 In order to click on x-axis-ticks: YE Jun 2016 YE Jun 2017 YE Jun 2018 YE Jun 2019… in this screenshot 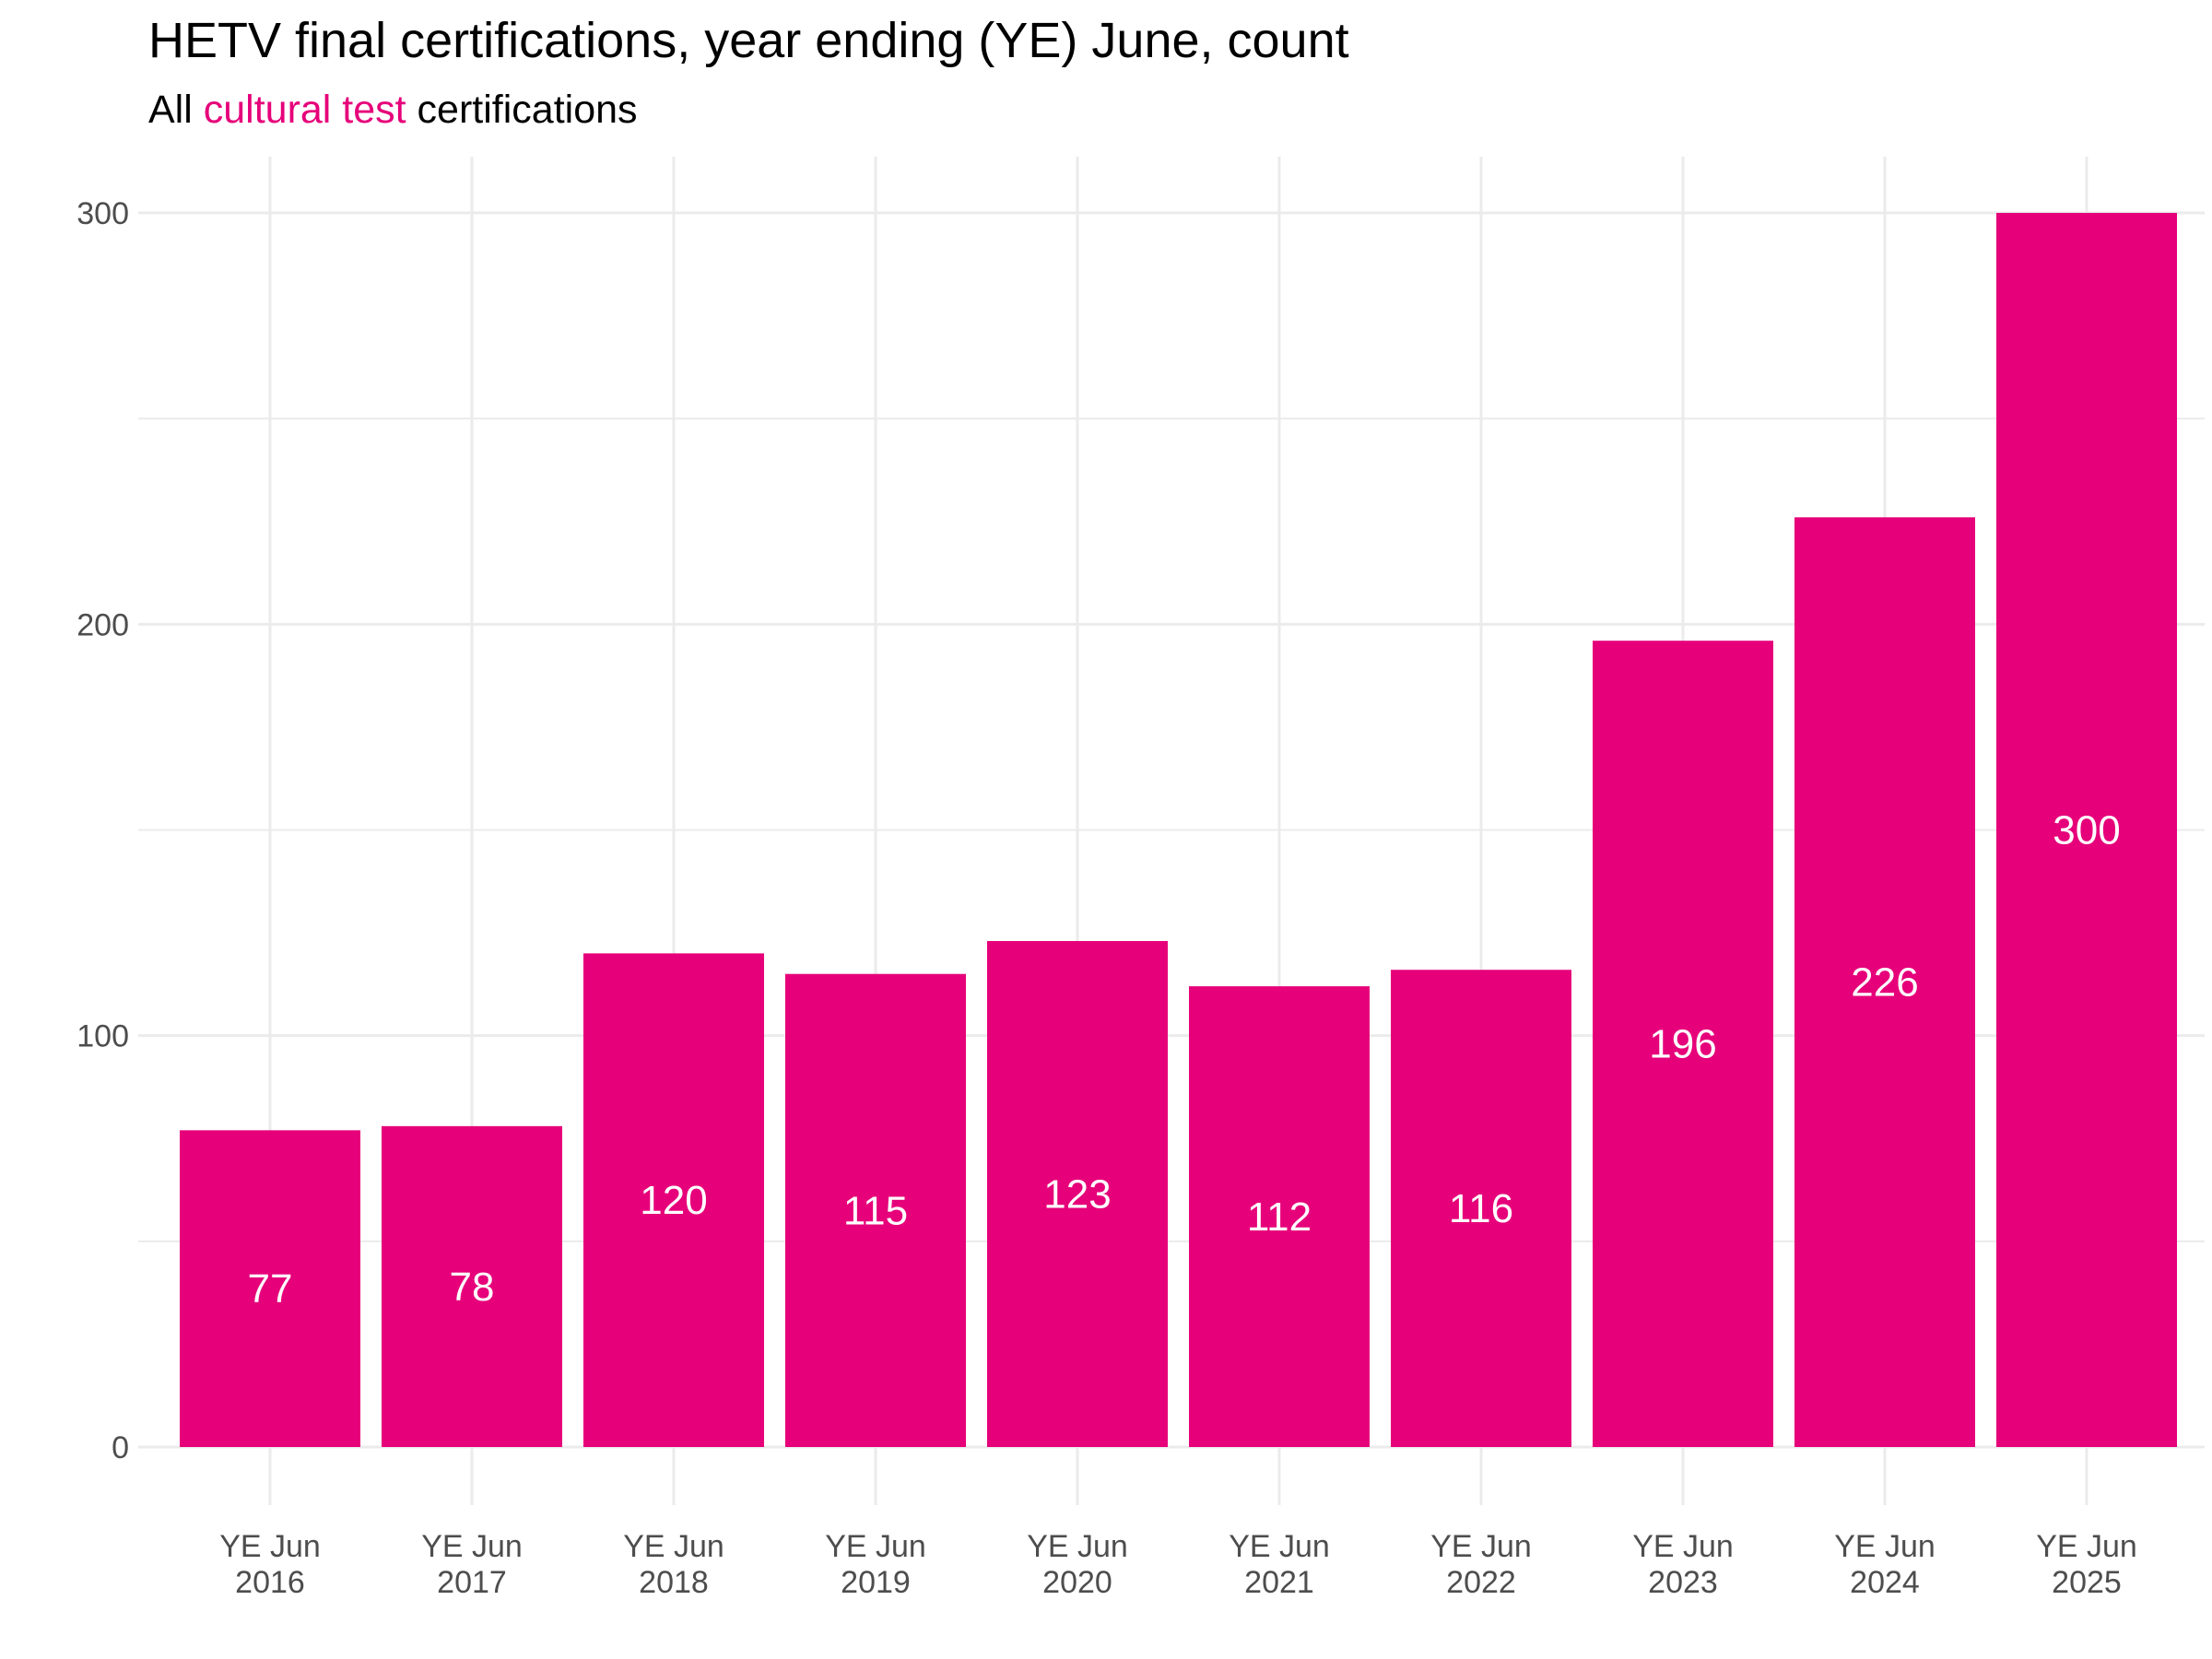, I will do `click(1178, 1564)`.